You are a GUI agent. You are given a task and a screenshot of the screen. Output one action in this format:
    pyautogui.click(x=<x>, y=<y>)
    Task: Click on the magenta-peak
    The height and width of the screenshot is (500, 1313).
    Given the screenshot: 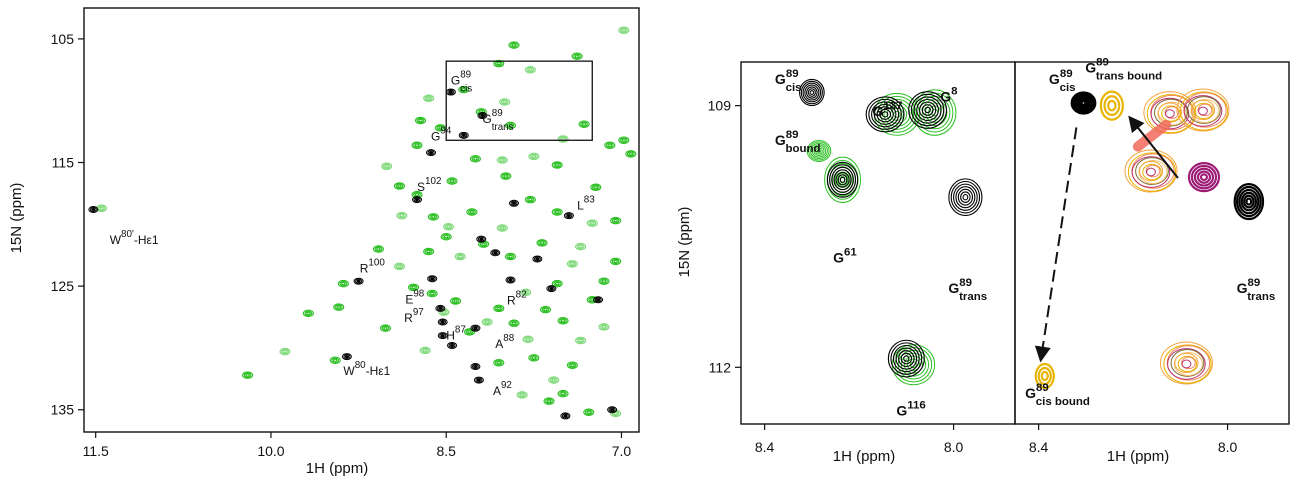 What is the action you would take?
    pyautogui.click(x=1204, y=177)
    